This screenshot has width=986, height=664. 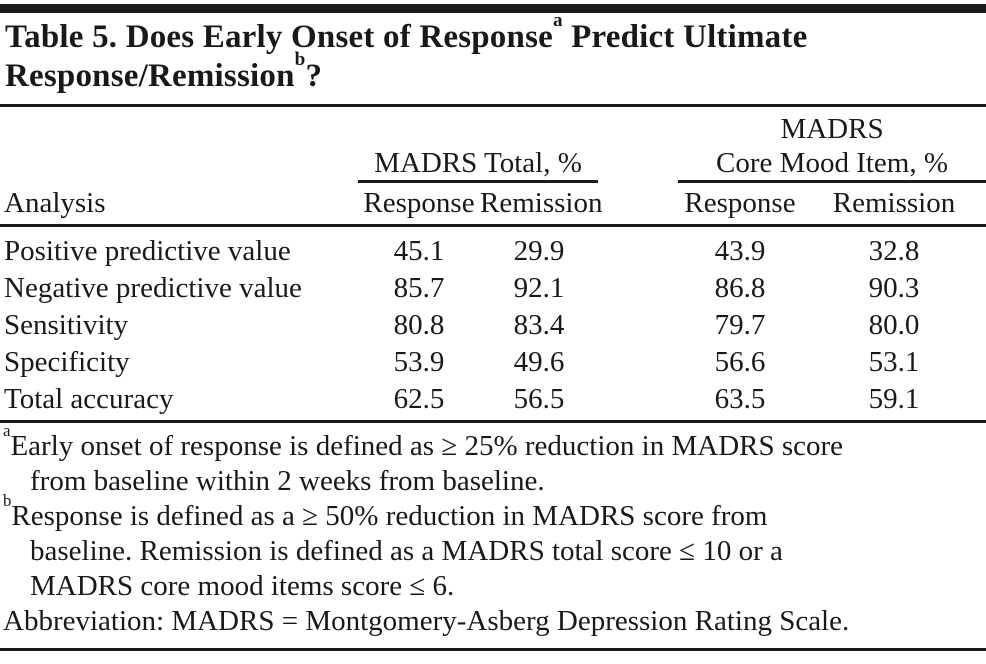 I want to click on row-label: Negative predictive value, so click(x=153, y=288).